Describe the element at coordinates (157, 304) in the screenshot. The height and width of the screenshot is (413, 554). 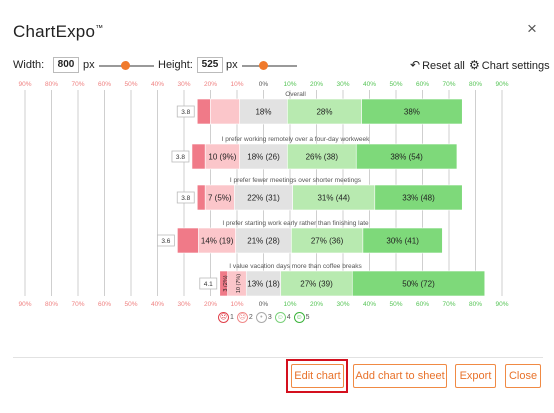
I see `tick-label-bottom: 40%` at that location.